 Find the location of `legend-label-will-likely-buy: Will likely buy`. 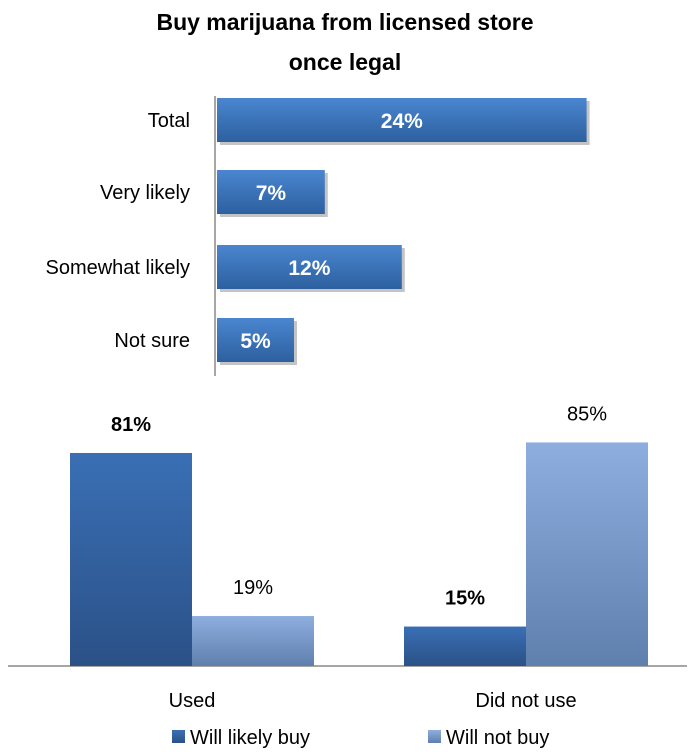

legend-label-will-likely-buy: Will likely buy is located at coordinates (250, 738).